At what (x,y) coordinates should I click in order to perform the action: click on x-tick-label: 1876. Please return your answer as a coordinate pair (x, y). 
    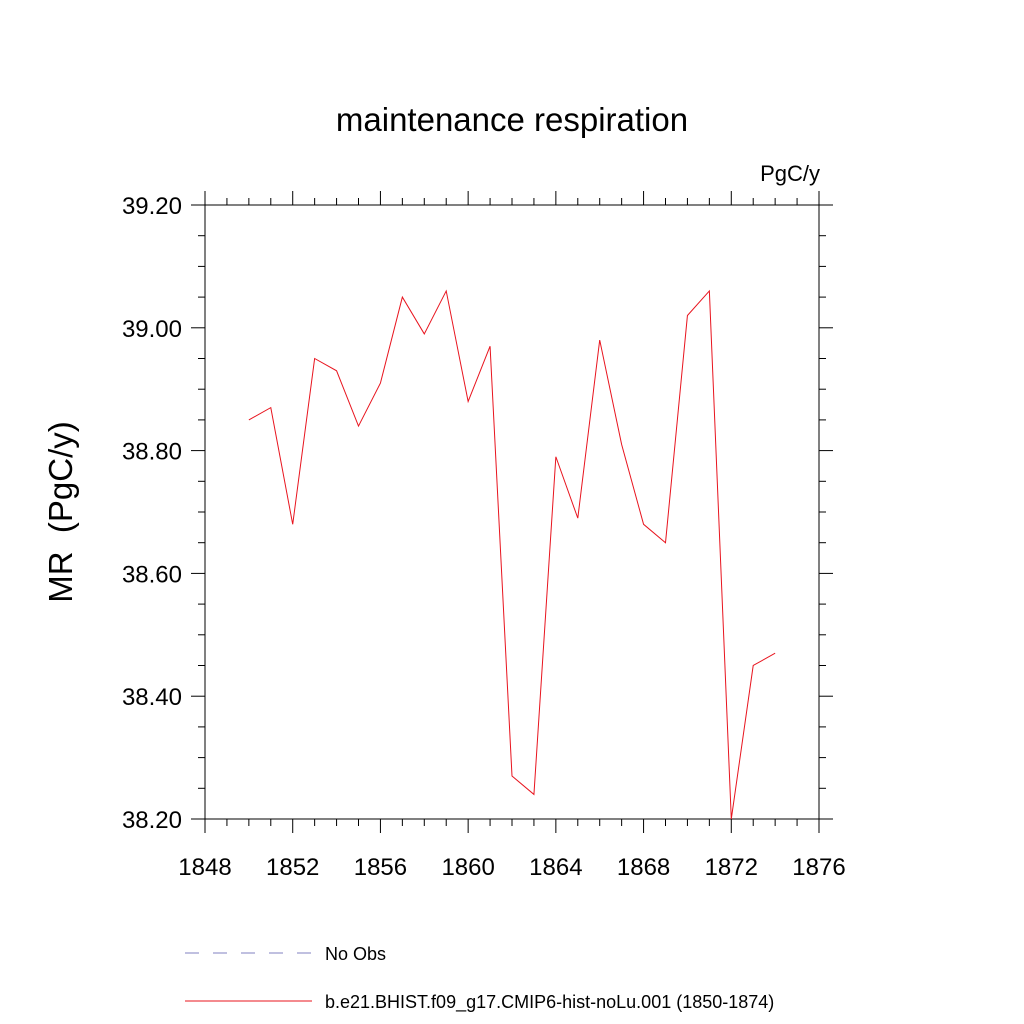
    Looking at the image, I should click on (818, 867).